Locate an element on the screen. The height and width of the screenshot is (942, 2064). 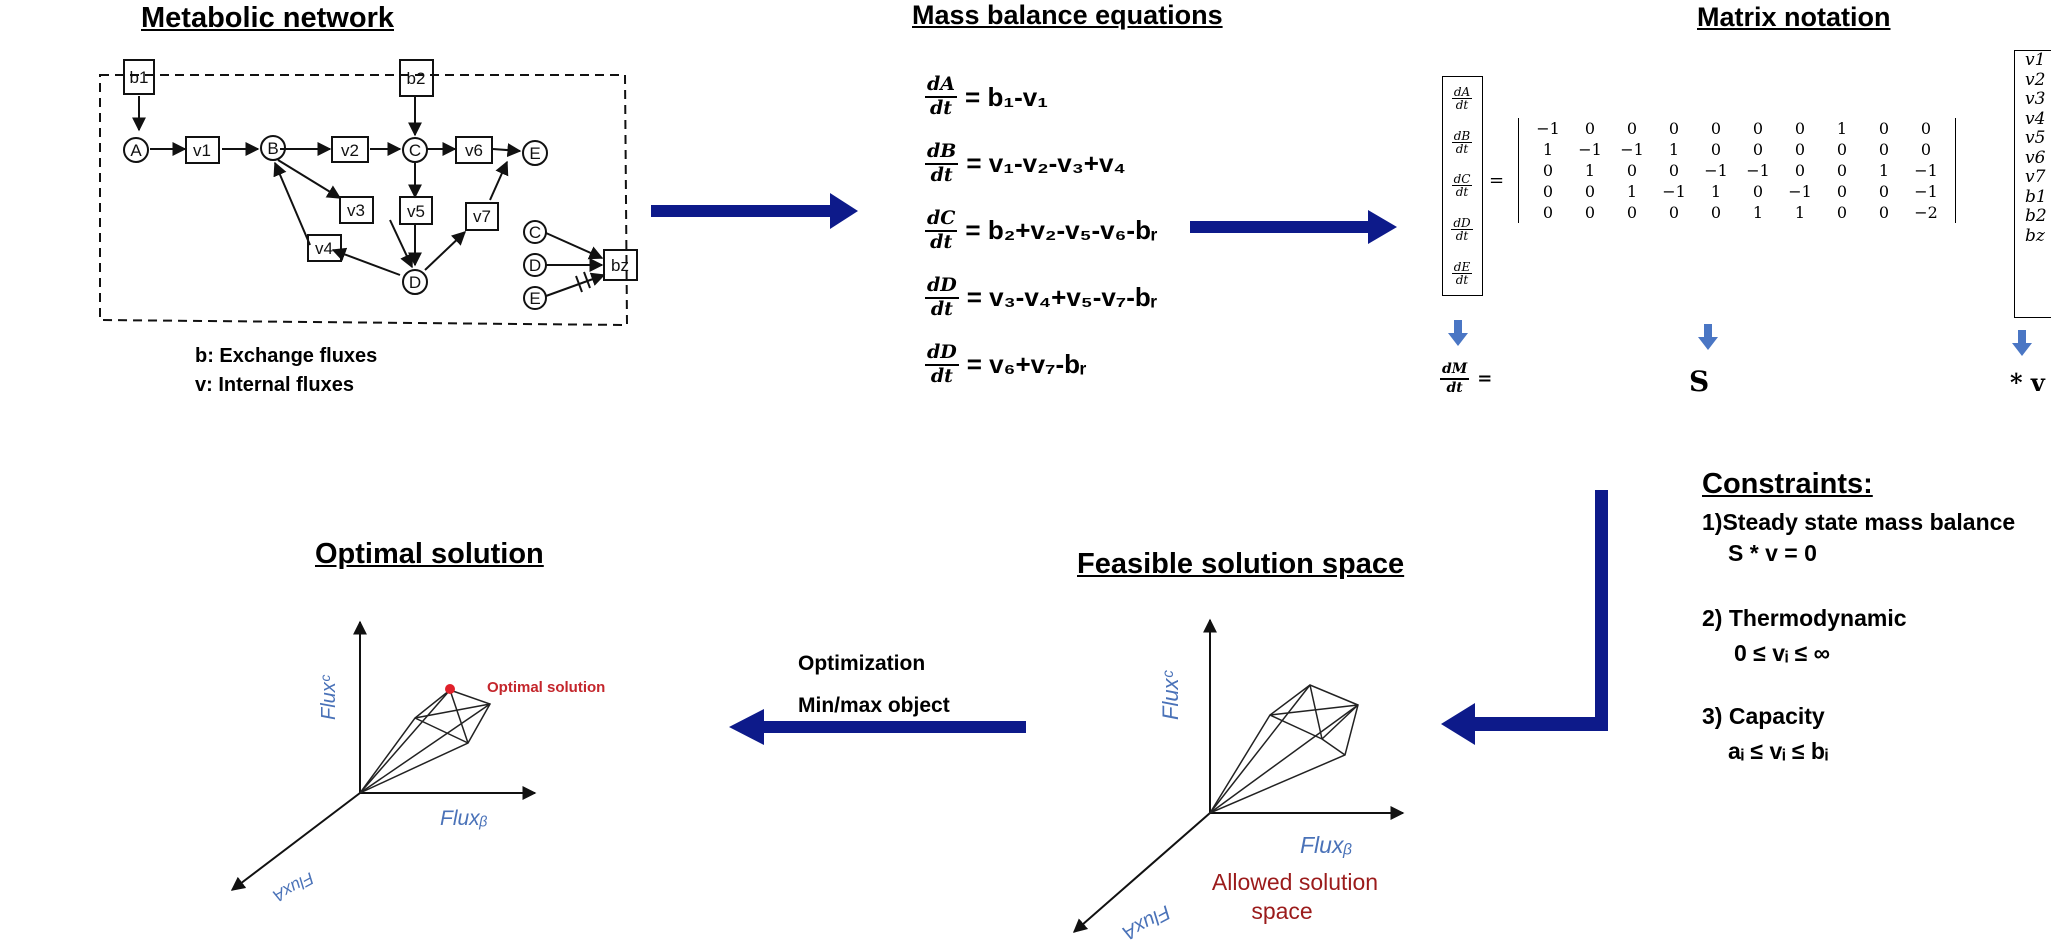
node-v5: v5 is located at coordinates (416, 211).